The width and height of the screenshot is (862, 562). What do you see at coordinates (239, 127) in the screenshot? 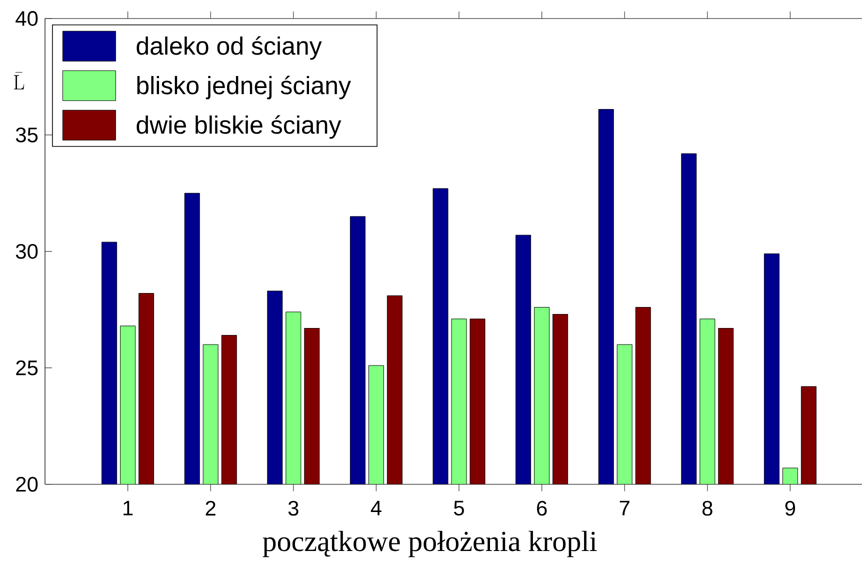
I see `legend-label: dwie bliskie ściany` at bounding box center [239, 127].